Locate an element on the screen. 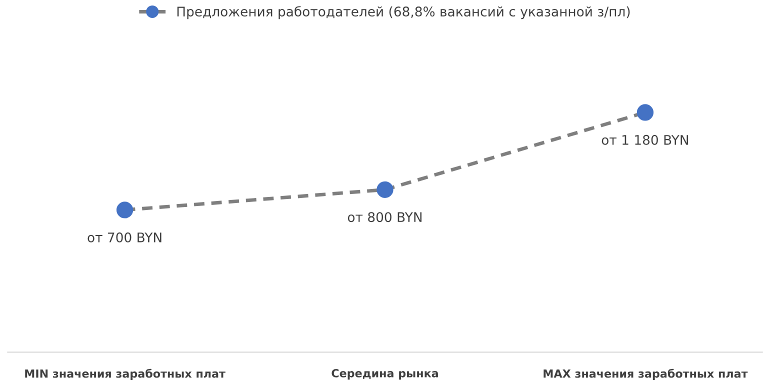 Image resolution: width=770 pixels, height=387 pixels. x-tick-label: MIN значения заработных плат is located at coordinates (125, 374).